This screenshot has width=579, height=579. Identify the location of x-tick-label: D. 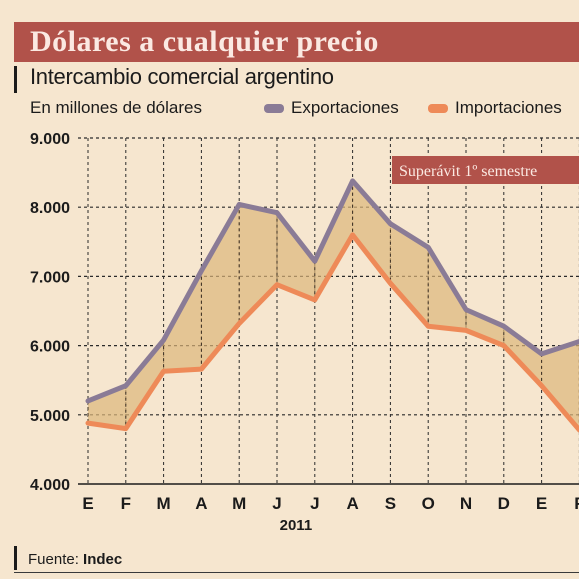
(504, 503).